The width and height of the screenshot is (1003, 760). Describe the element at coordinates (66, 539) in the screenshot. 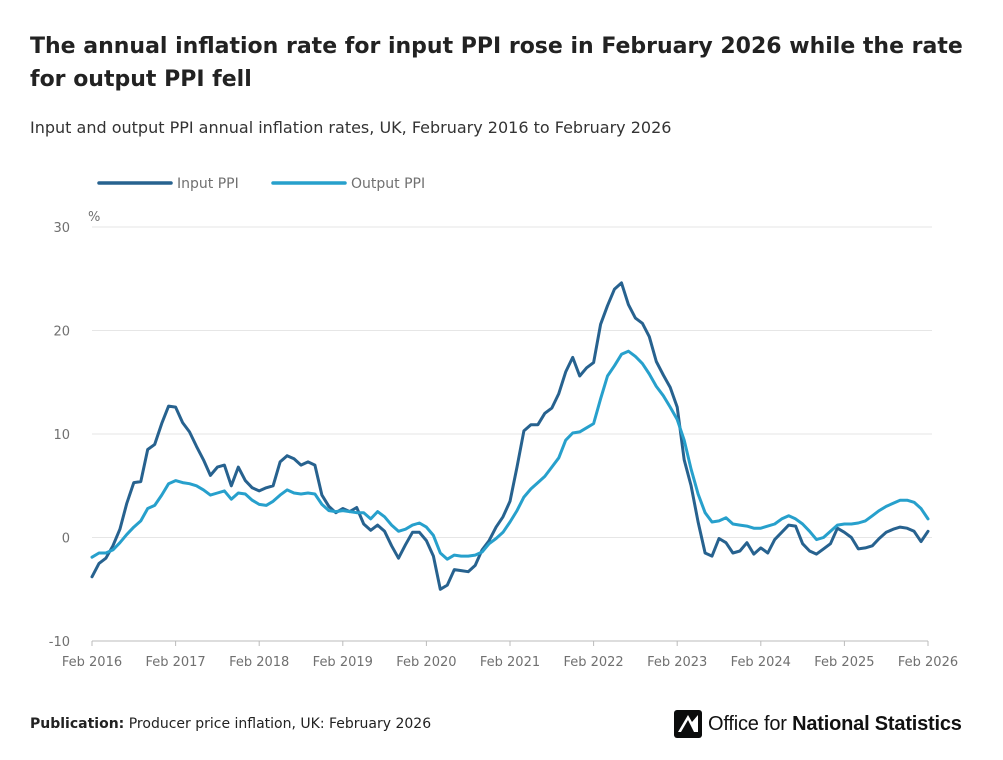

I see `y-tick-label: 0` at that location.